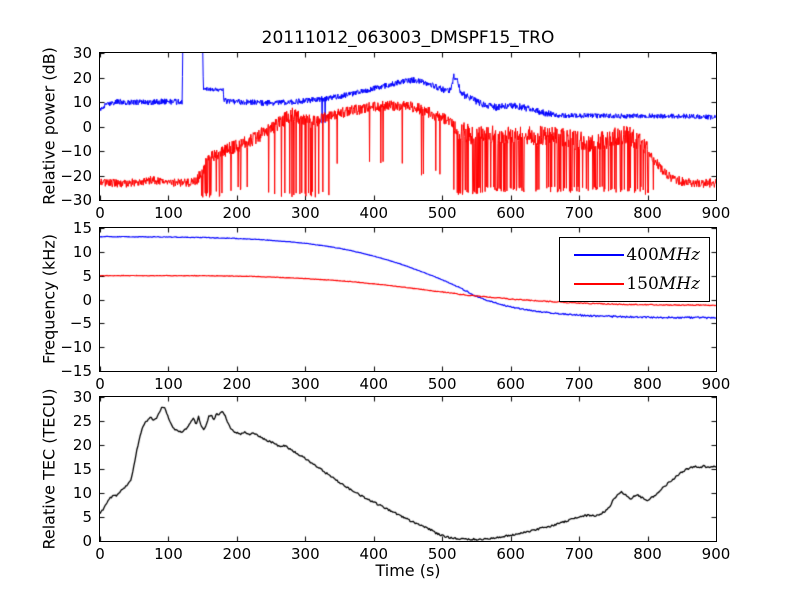  I want to click on y-tick-label: −5, so click(80, 323).